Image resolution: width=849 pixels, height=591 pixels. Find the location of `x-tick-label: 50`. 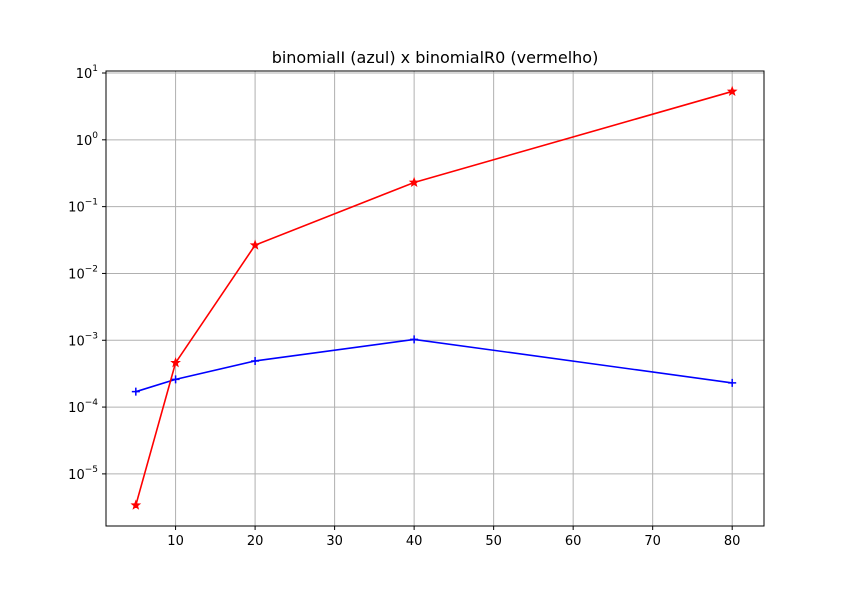

x-tick-label: 50 is located at coordinates (493, 541).